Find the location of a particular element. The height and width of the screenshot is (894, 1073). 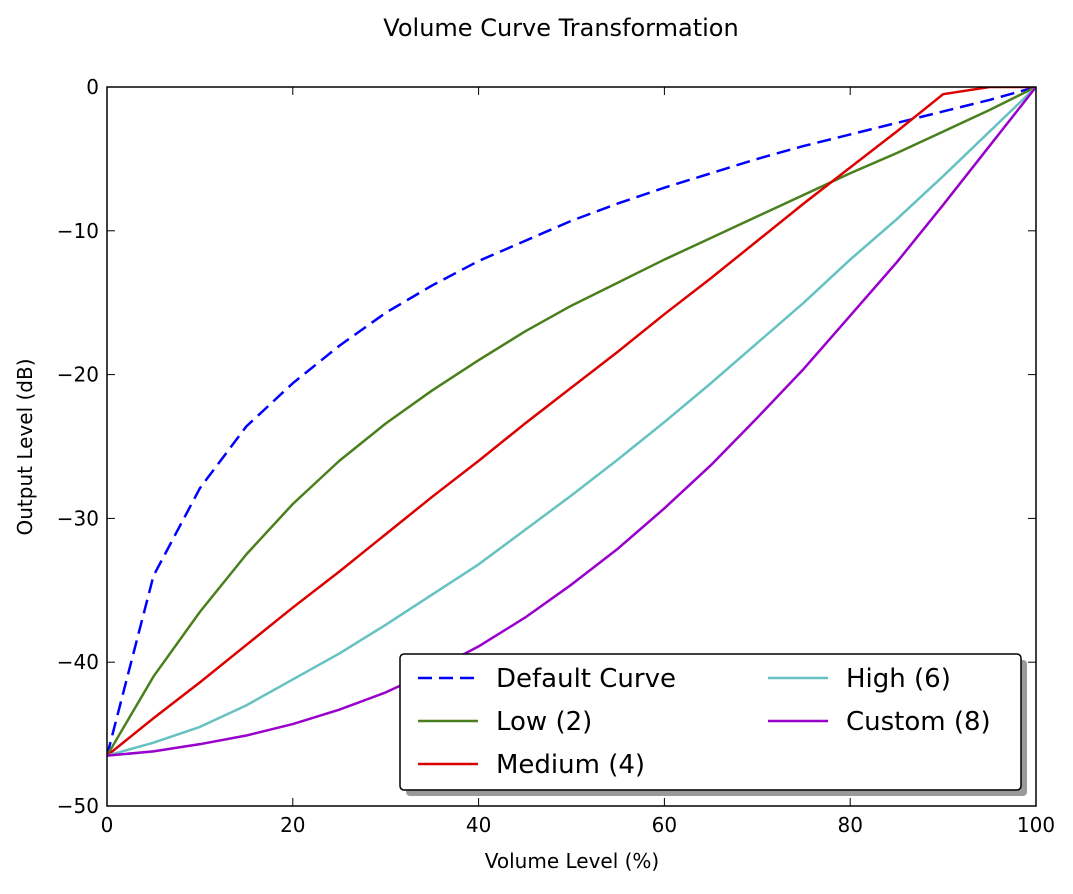

y-tick-label: −10 is located at coordinates (78, 231).